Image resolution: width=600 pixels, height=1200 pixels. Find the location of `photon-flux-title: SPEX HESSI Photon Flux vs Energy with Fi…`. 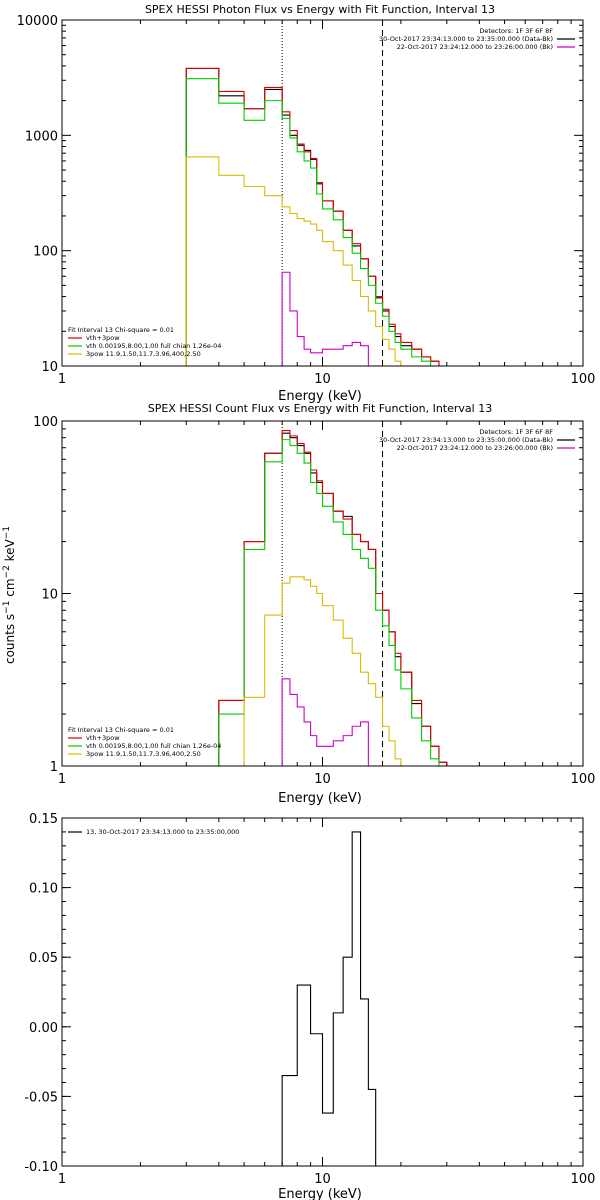

photon-flux-title: SPEX HESSI Photon Flux vs Energy with Fi… is located at coordinates (320, 9).